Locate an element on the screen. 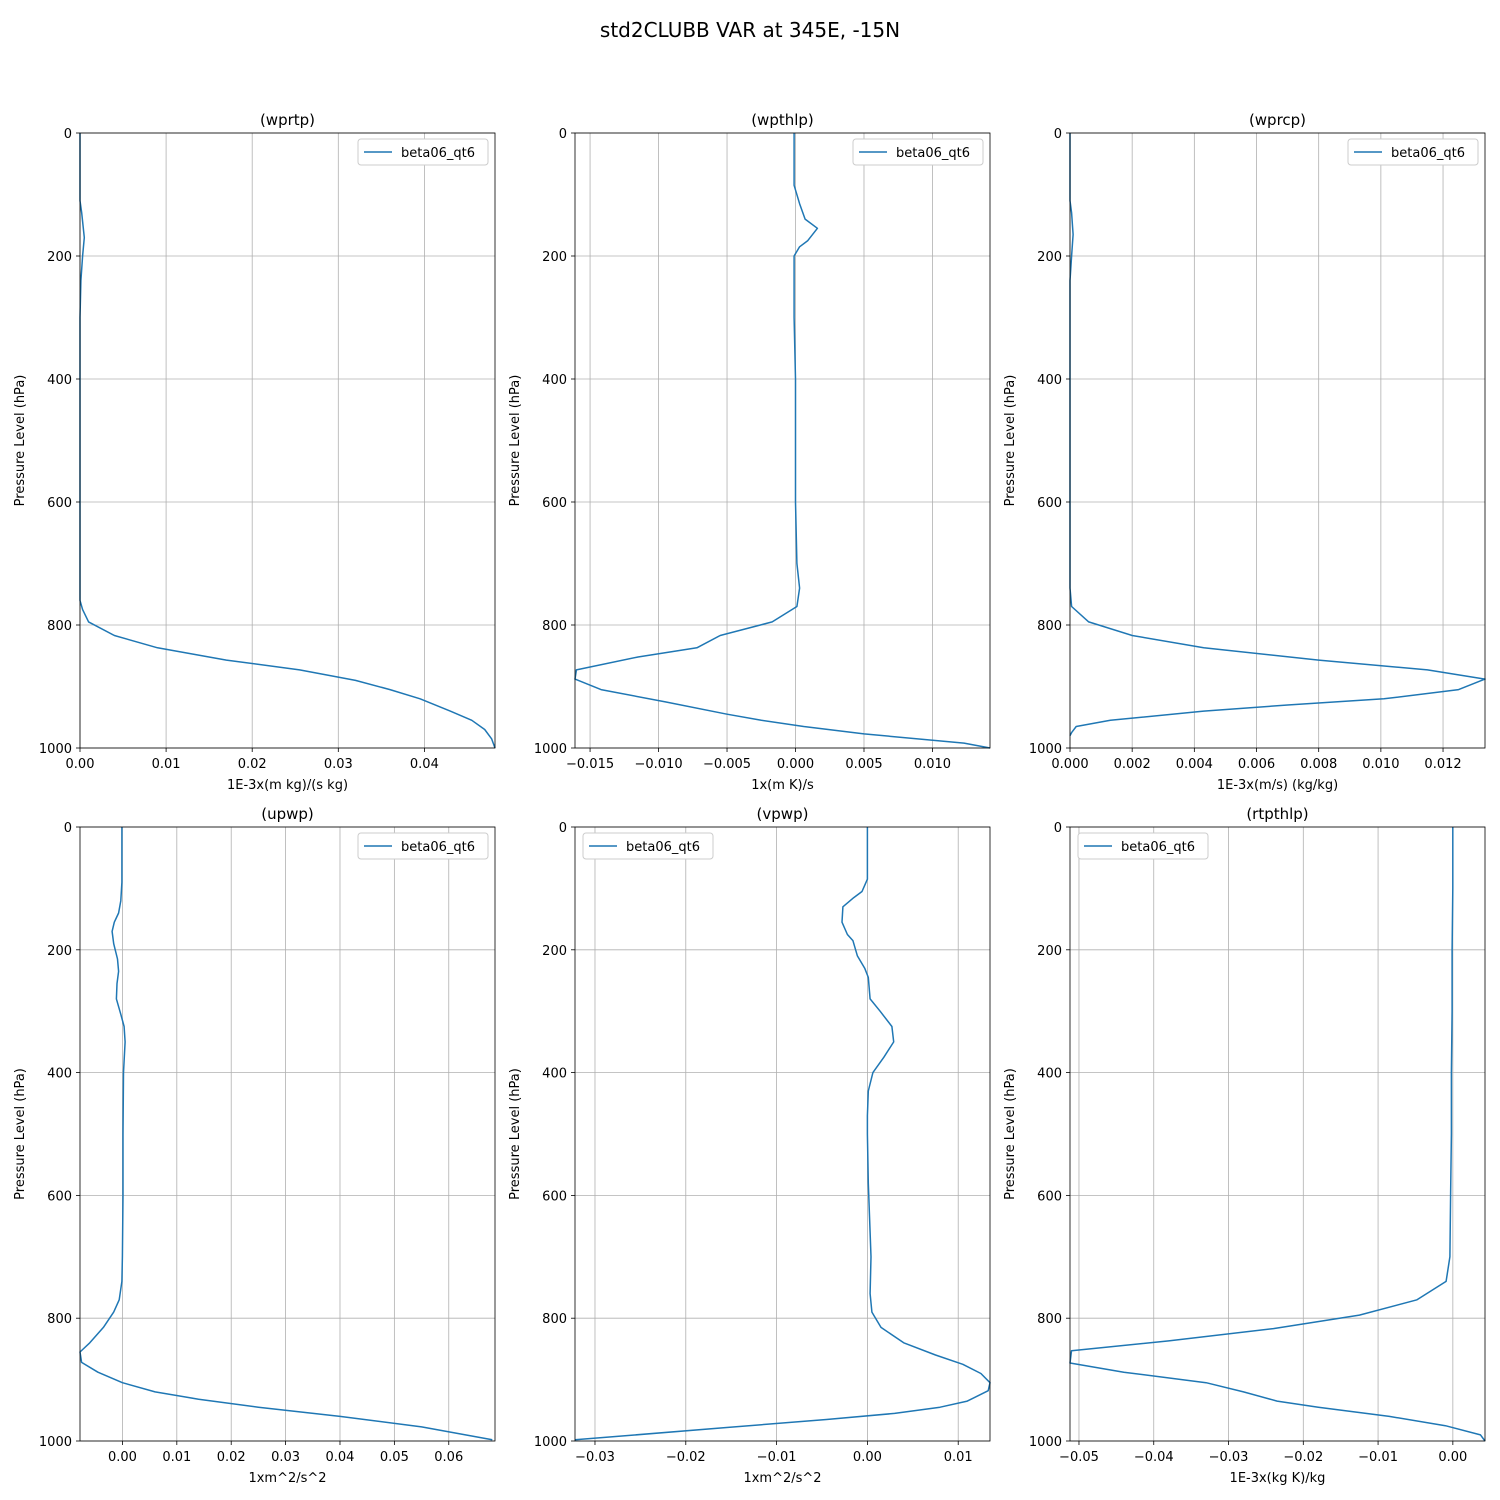 The width and height of the screenshot is (1500, 1500). x-tick-label: 0.002 is located at coordinates (1132, 764).